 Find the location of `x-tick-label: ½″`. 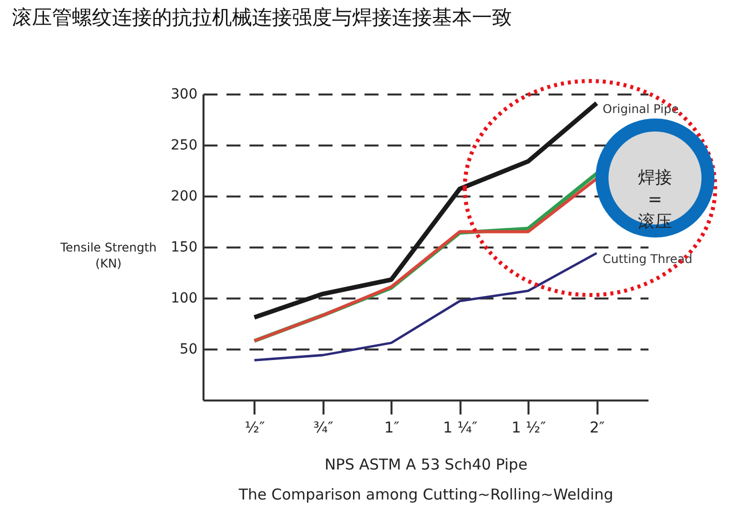

x-tick-label: ½″ is located at coordinates (255, 427).